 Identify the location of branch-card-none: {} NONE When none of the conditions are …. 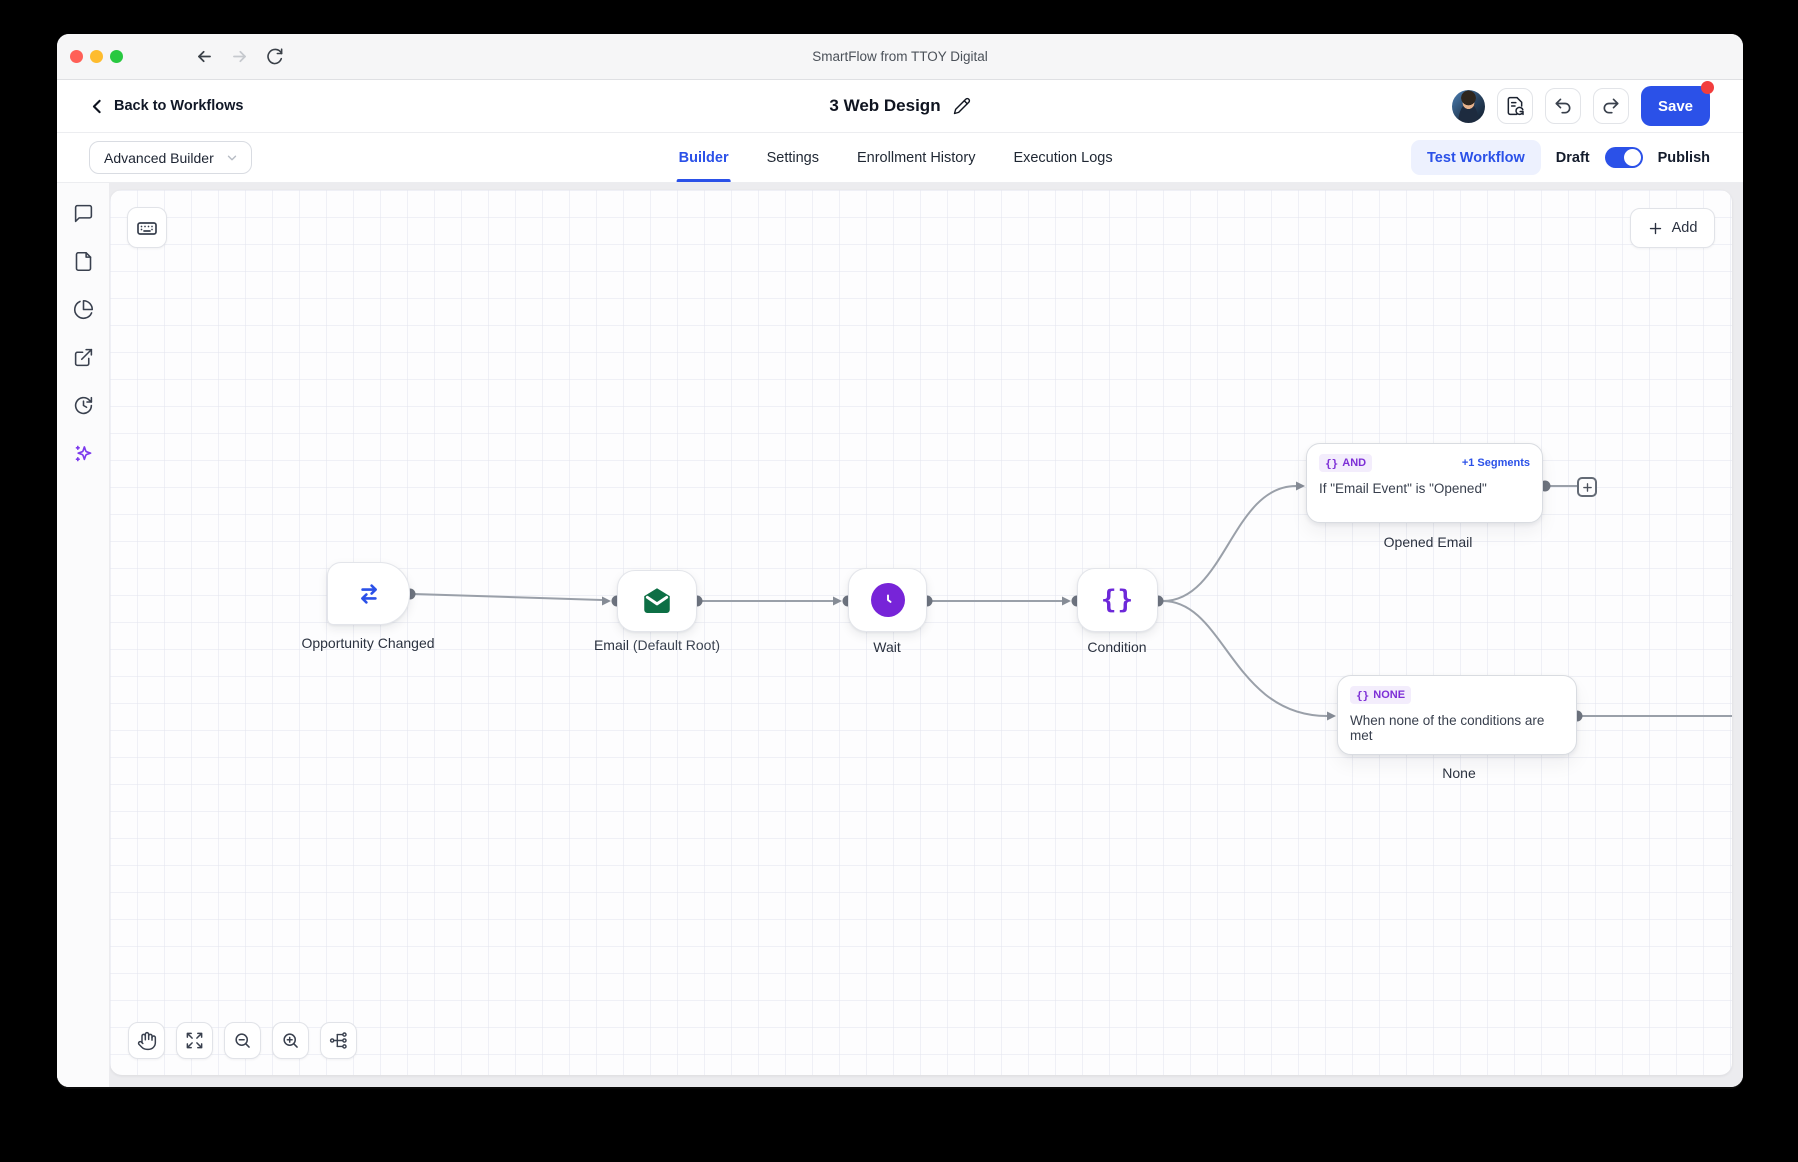
(1457, 715).